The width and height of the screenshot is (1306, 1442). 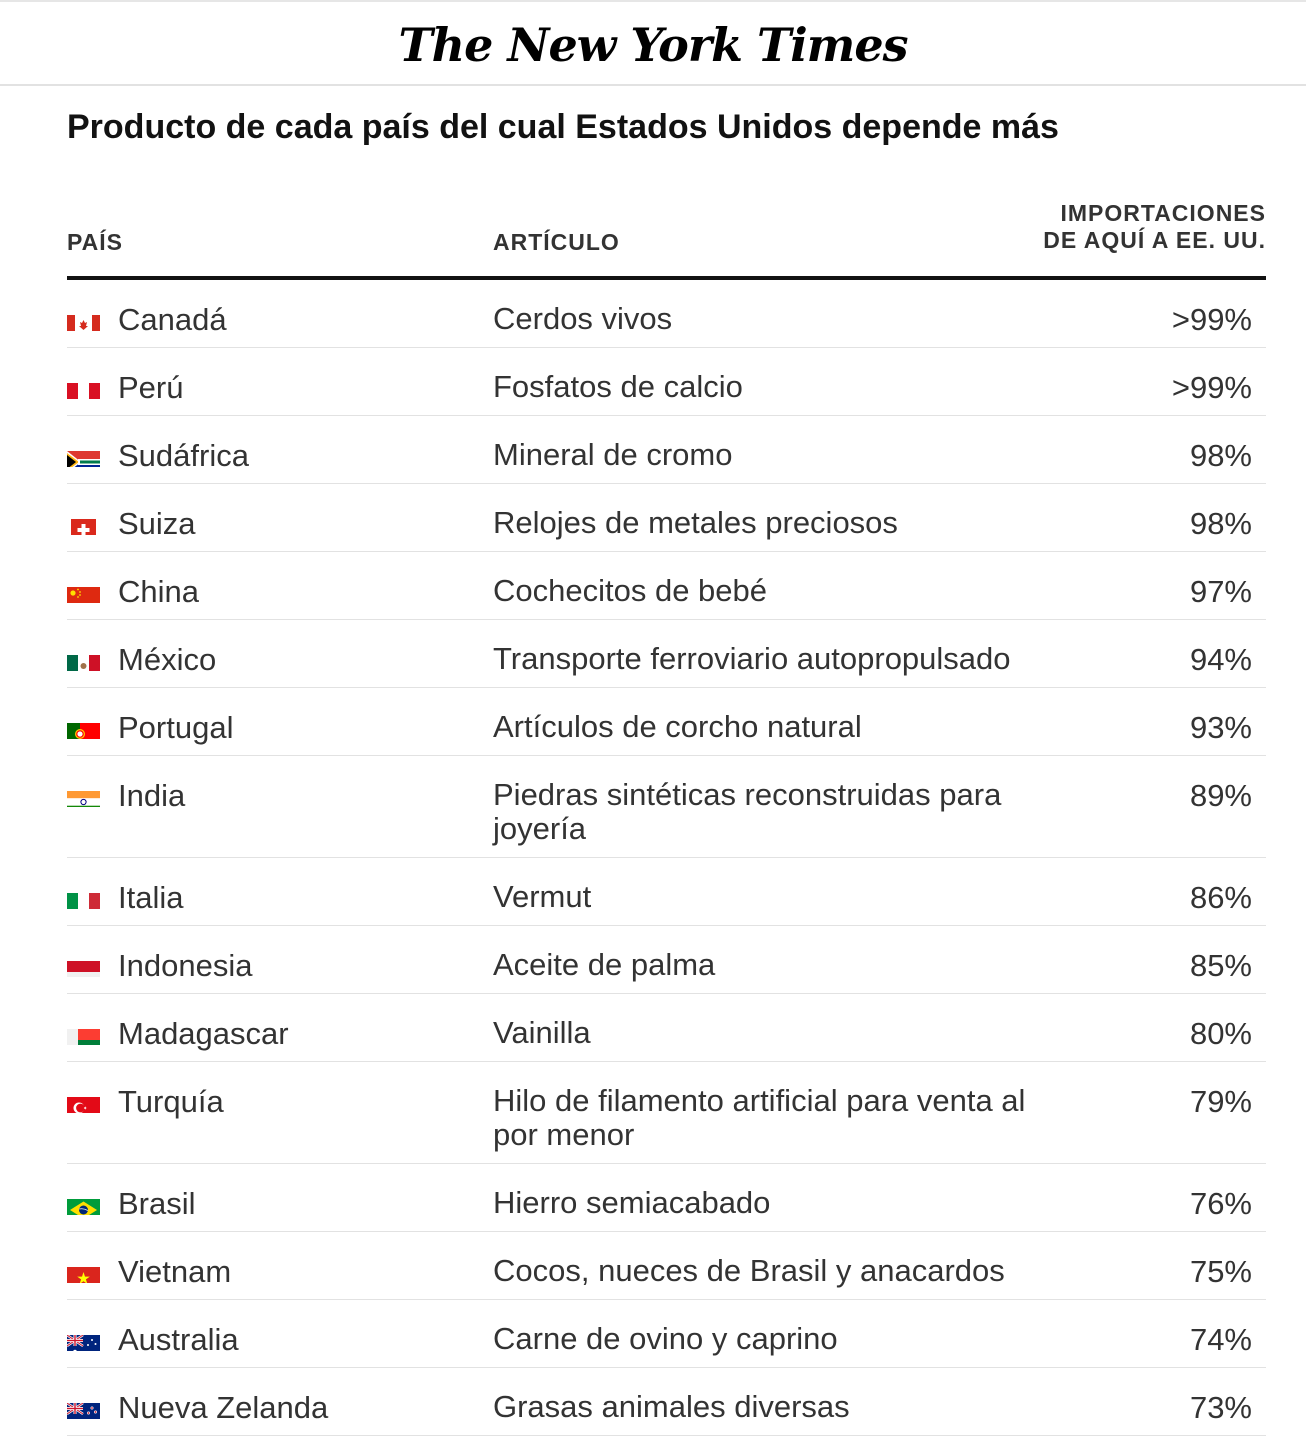 What do you see at coordinates (1163, 213) in the screenshot?
I see `column-header-imports-line1: IMPORTACIONES` at bounding box center [1163, 213].